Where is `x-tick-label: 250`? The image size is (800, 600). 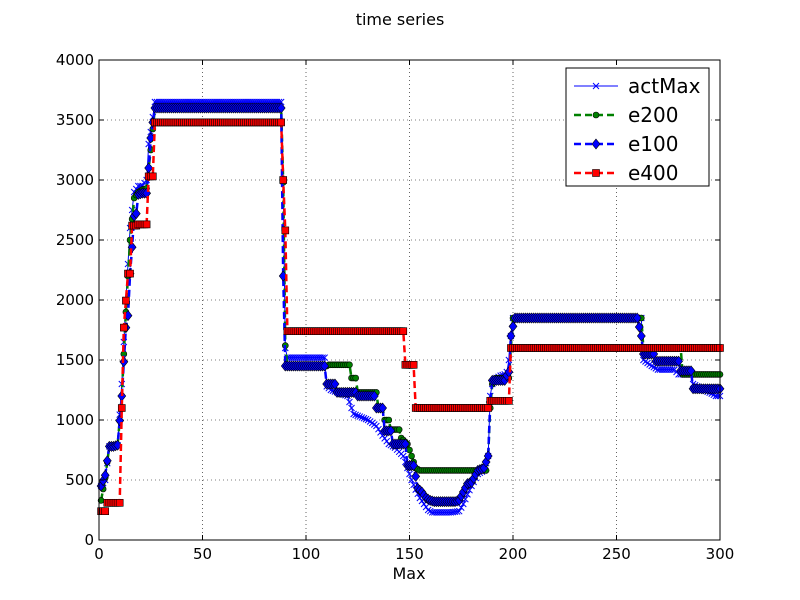 x-tick-label: 250 is located at coordinates (616, 554).